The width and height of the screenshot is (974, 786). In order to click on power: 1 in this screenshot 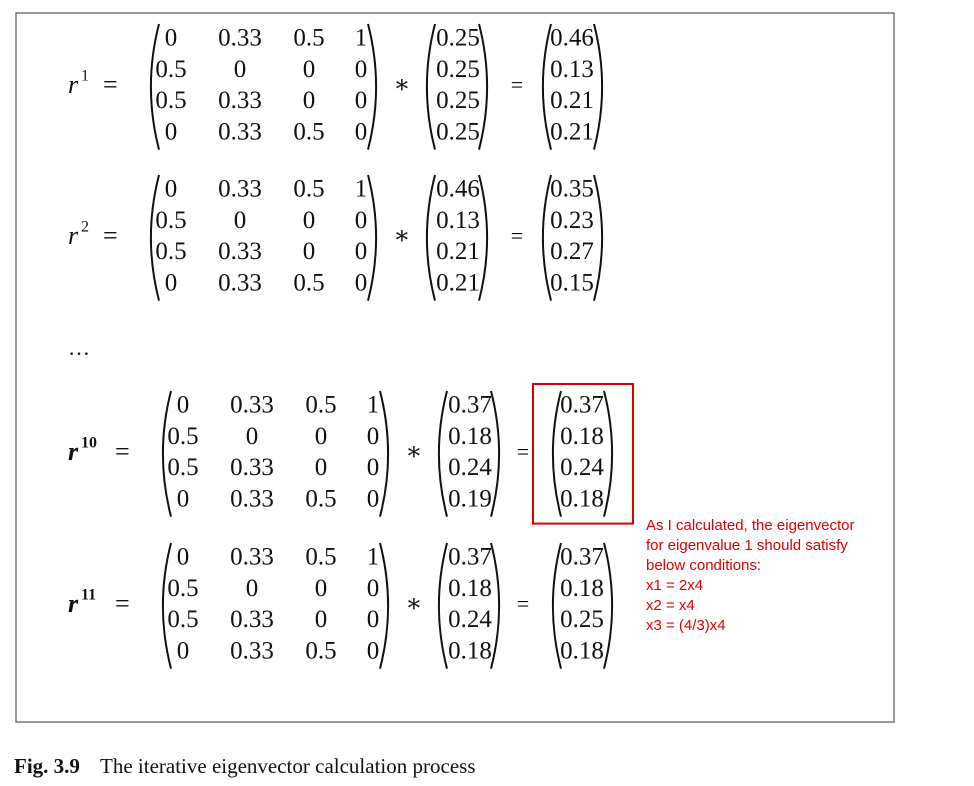, I will do `click(85, 75)`.